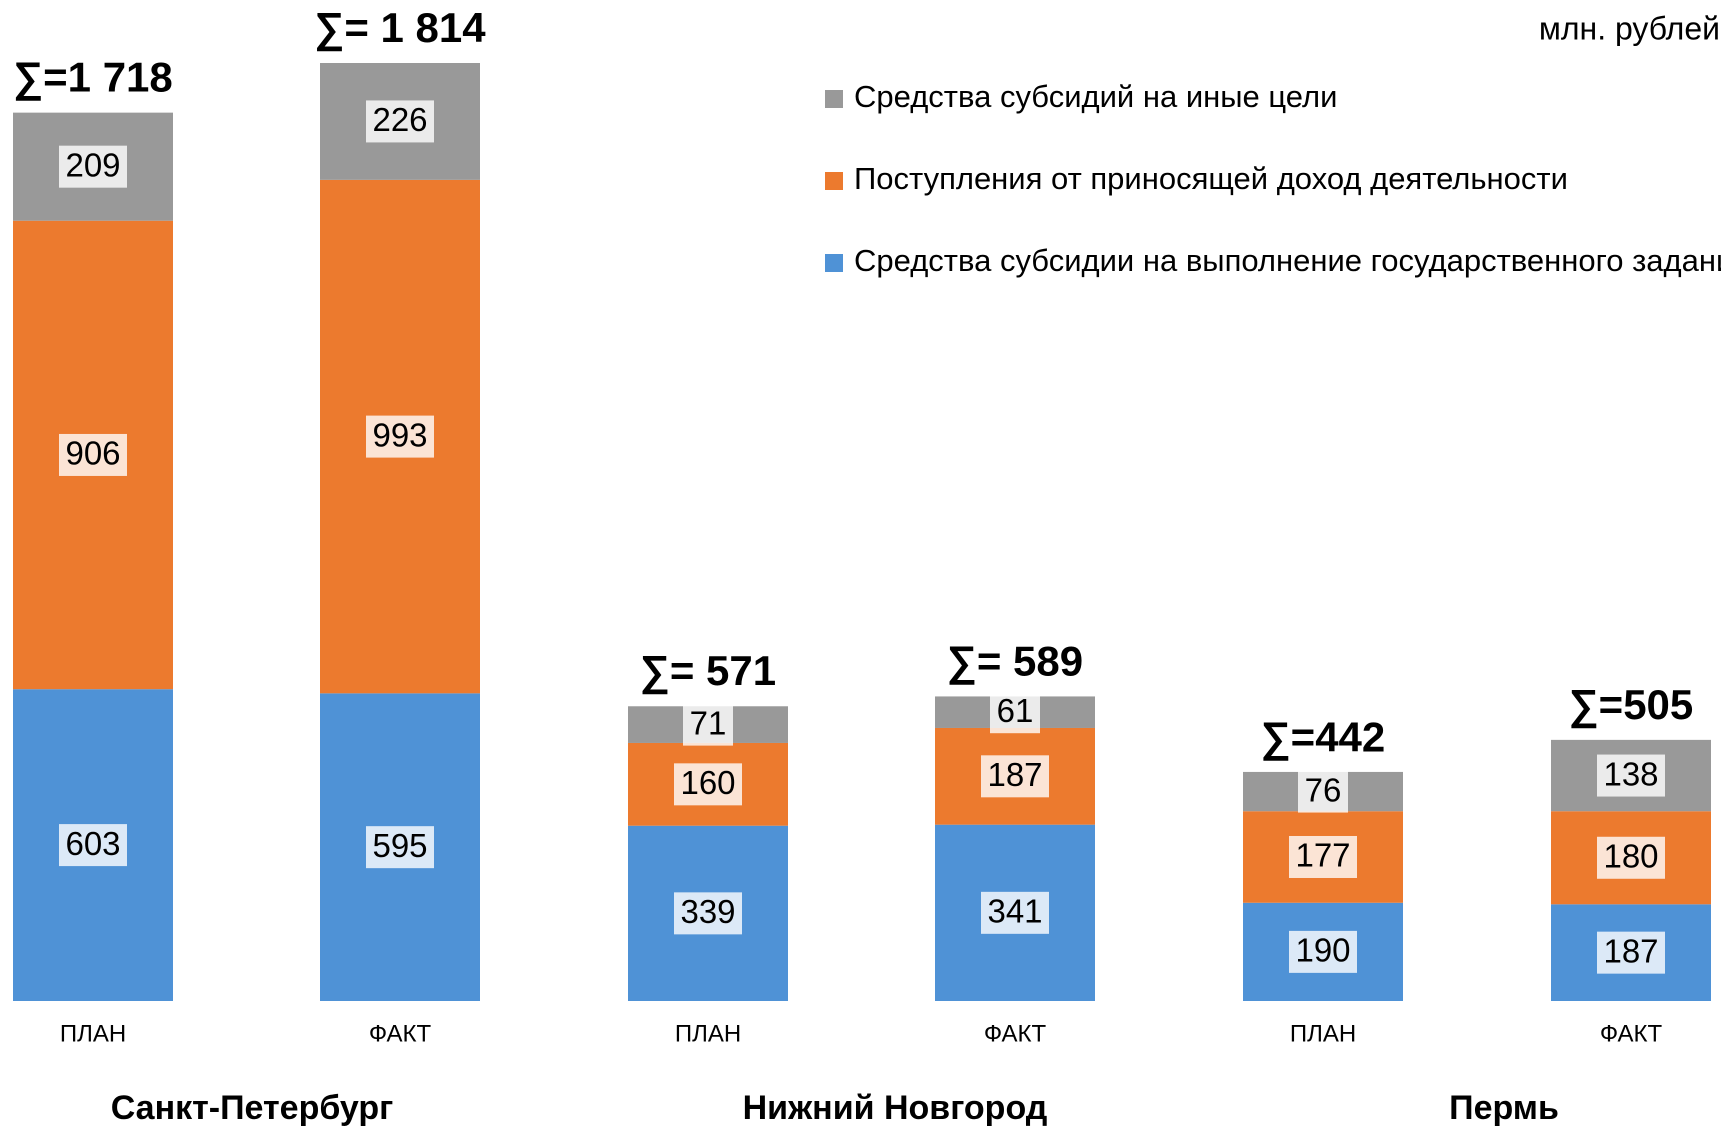 The image size is (1721, 1134). I want to click on total-label: ∑= 589, so click(1015, 662).